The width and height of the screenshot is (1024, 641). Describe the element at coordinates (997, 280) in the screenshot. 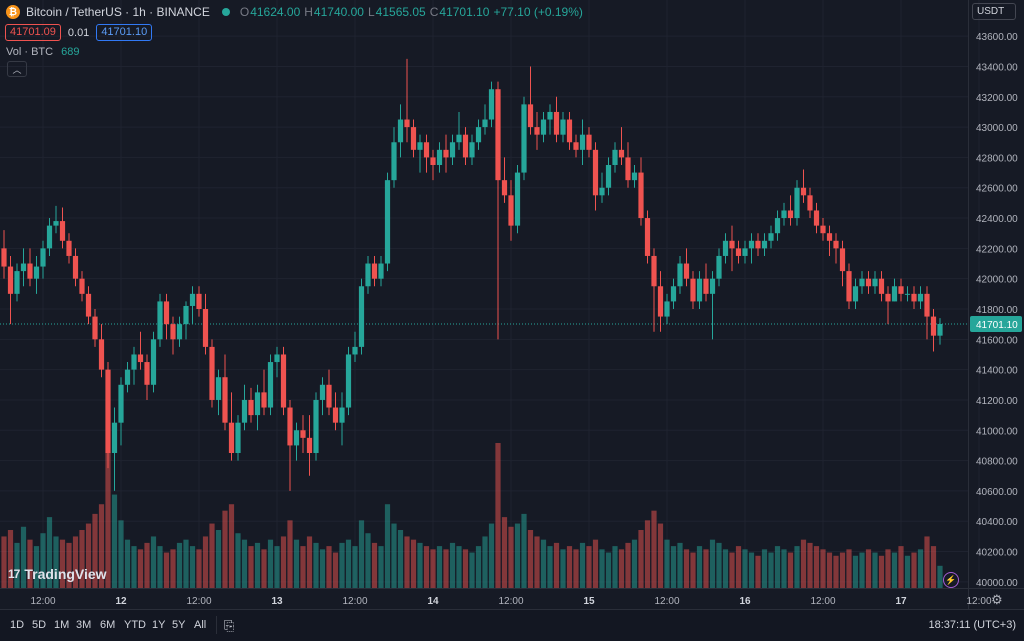

I see `y-tick-label: 42000.00` at that location.